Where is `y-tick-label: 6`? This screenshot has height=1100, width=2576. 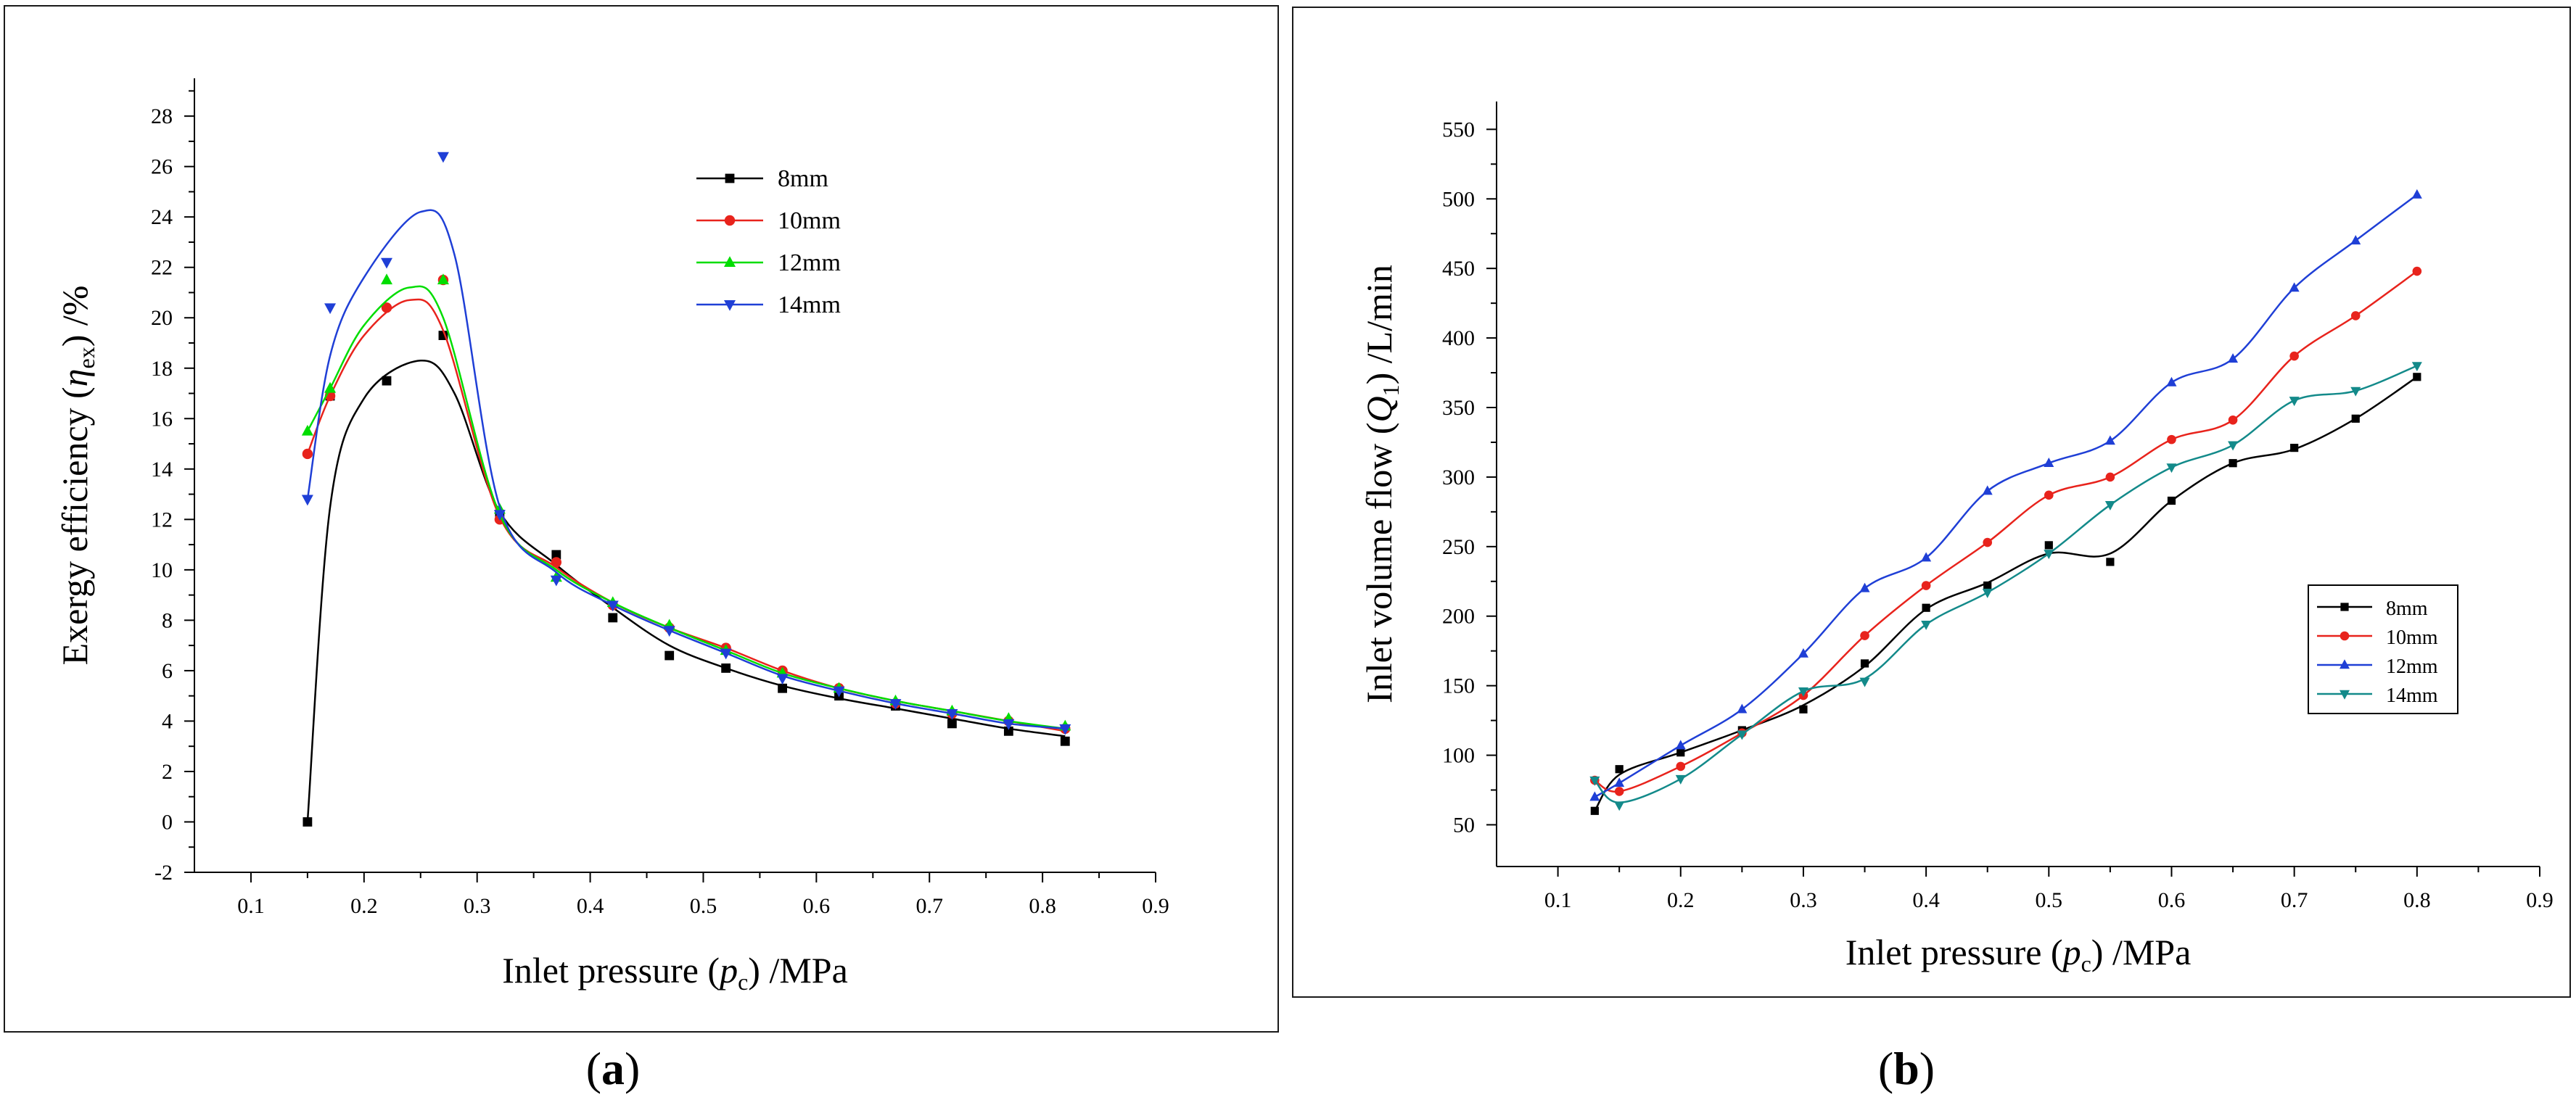 y-tick-label: 6 is located at coordinates (167, 671).